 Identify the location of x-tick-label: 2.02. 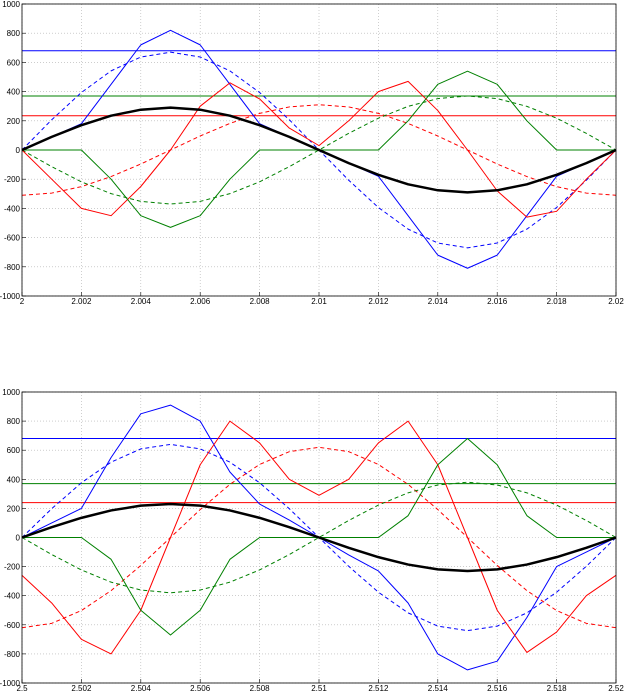
(616, 301).